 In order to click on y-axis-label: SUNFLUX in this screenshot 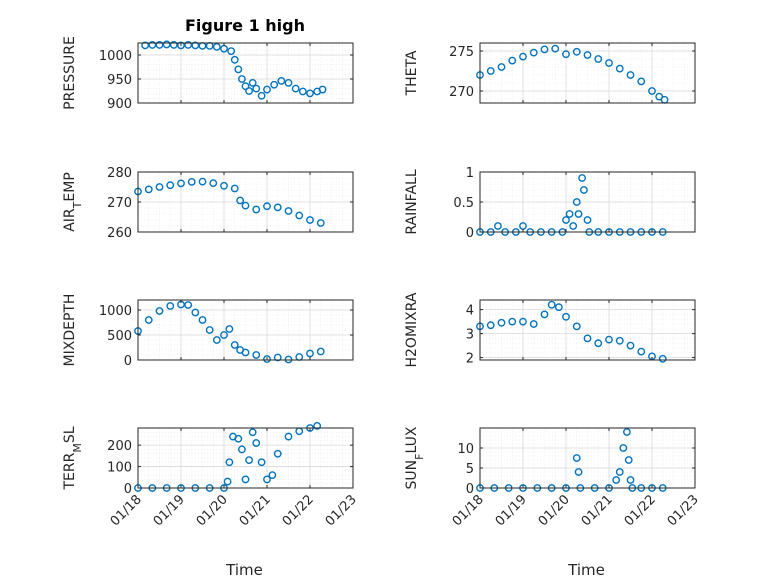, I will do `click(415, 457)`.